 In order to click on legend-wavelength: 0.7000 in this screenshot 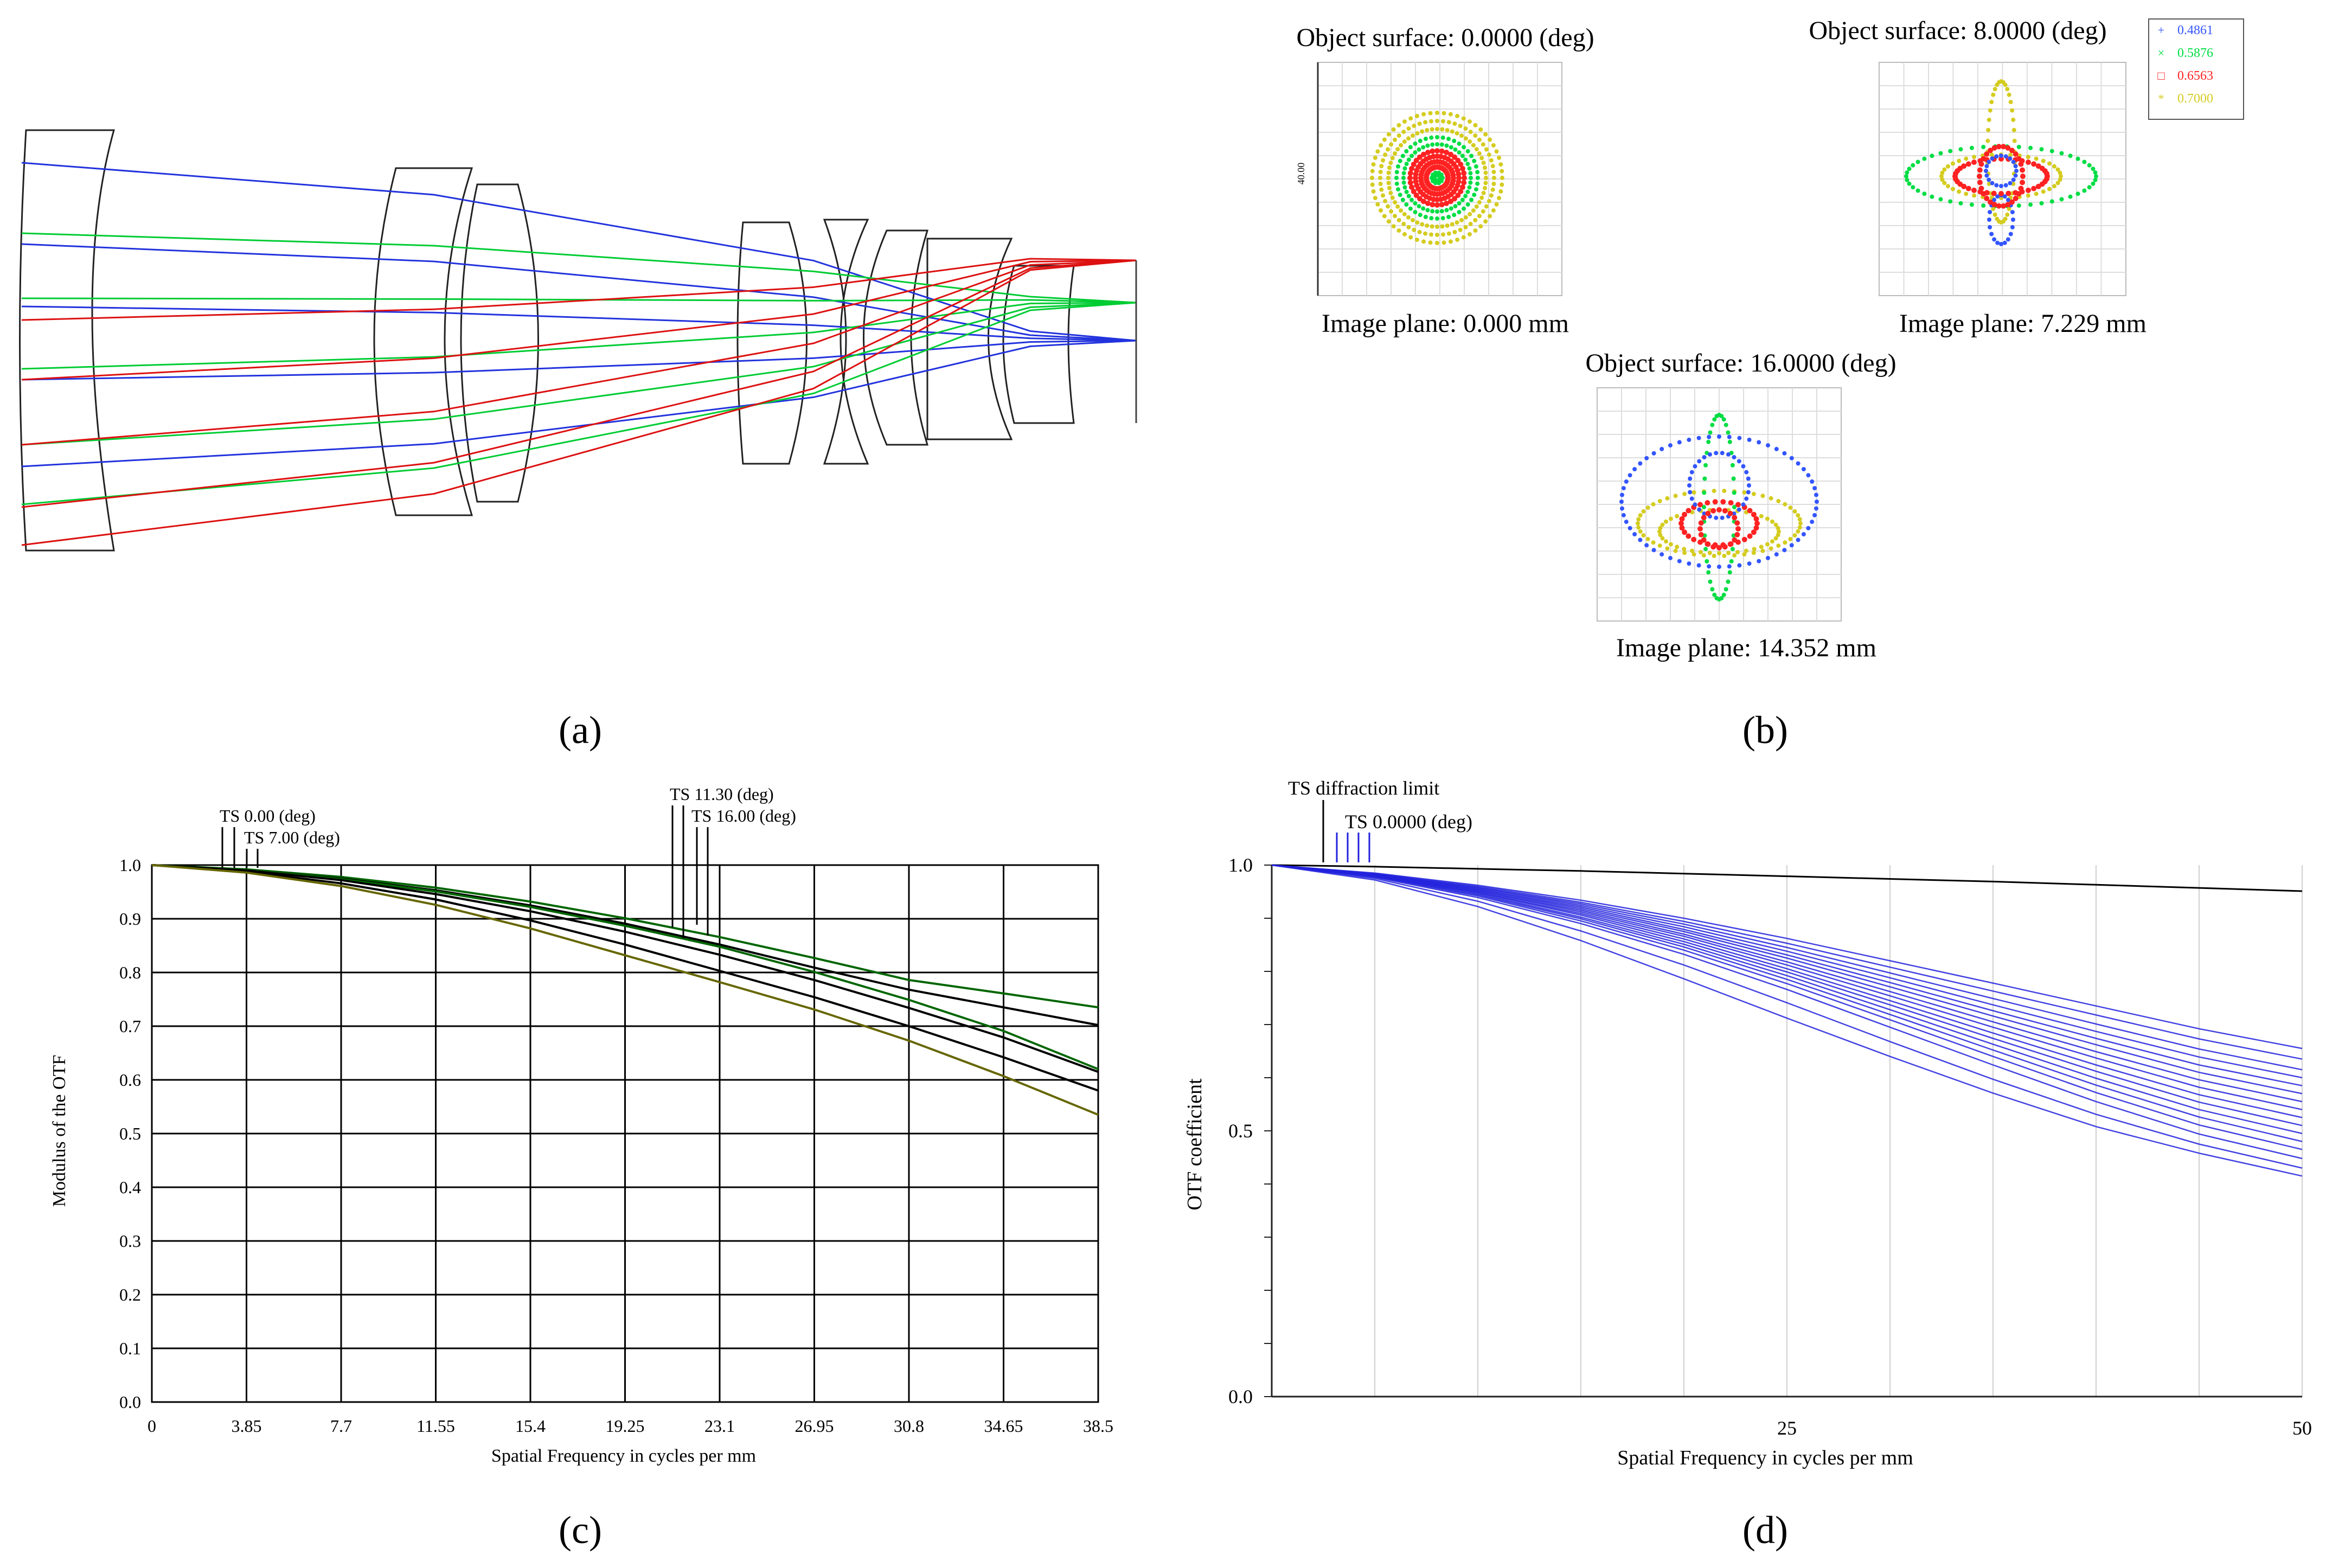, I will do `click(2195, 99)`.